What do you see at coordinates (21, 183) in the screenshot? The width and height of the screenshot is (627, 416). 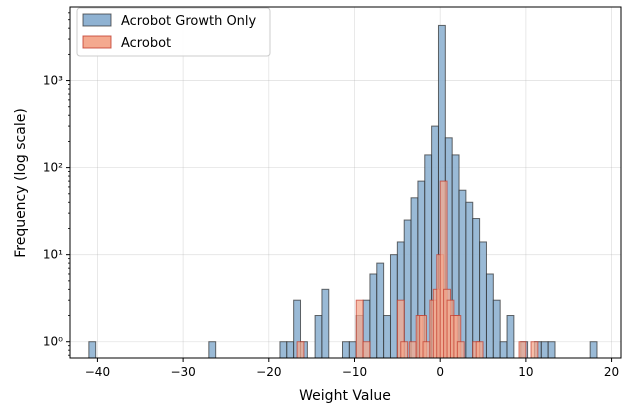 I see `y-axis-label: Frequency (log scale)` at bounding box center [21, 183].